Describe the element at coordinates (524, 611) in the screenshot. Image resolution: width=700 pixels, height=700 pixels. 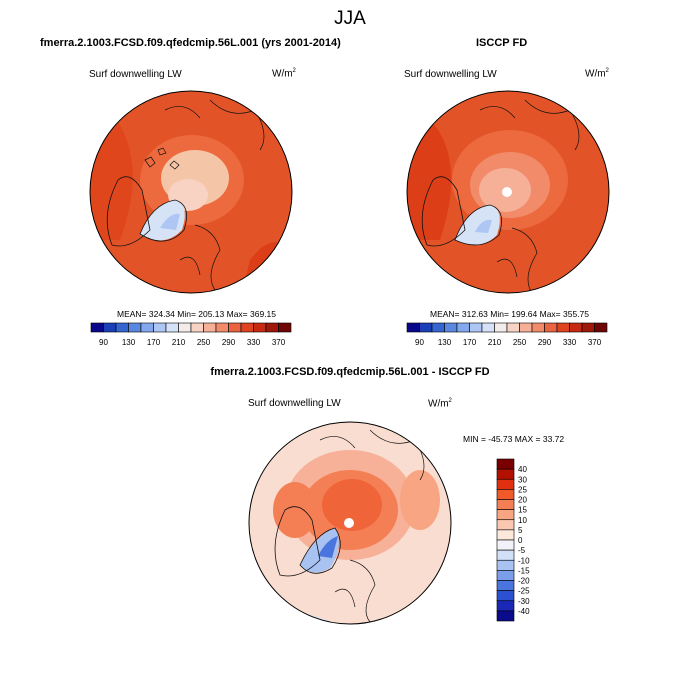
I see `colorbar-tick-label: -40` at that location.